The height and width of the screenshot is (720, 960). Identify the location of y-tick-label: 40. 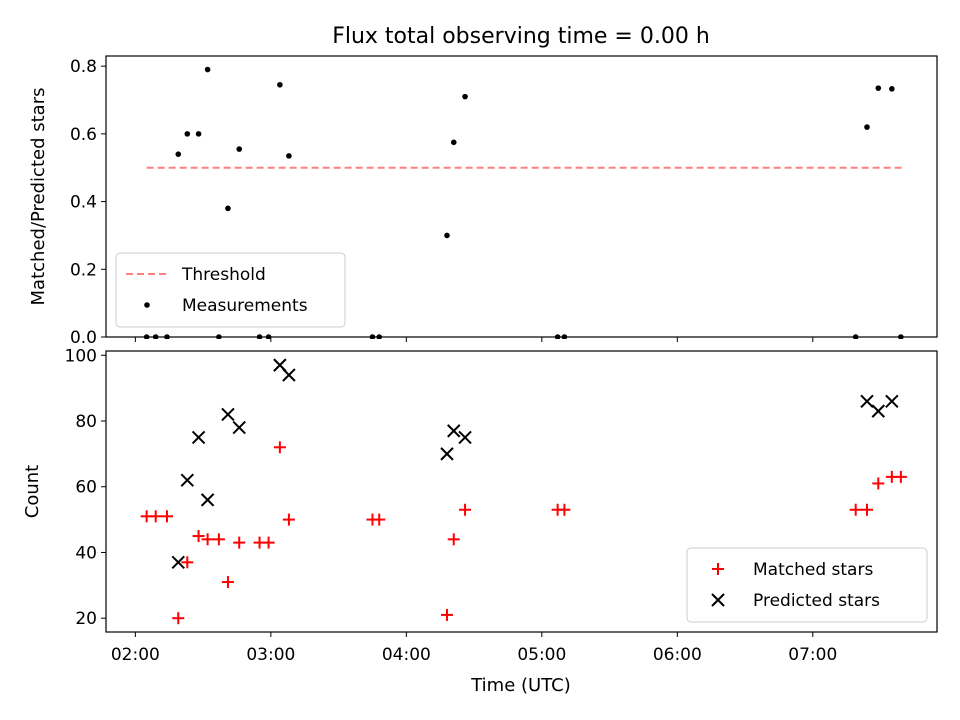
(86, 553).